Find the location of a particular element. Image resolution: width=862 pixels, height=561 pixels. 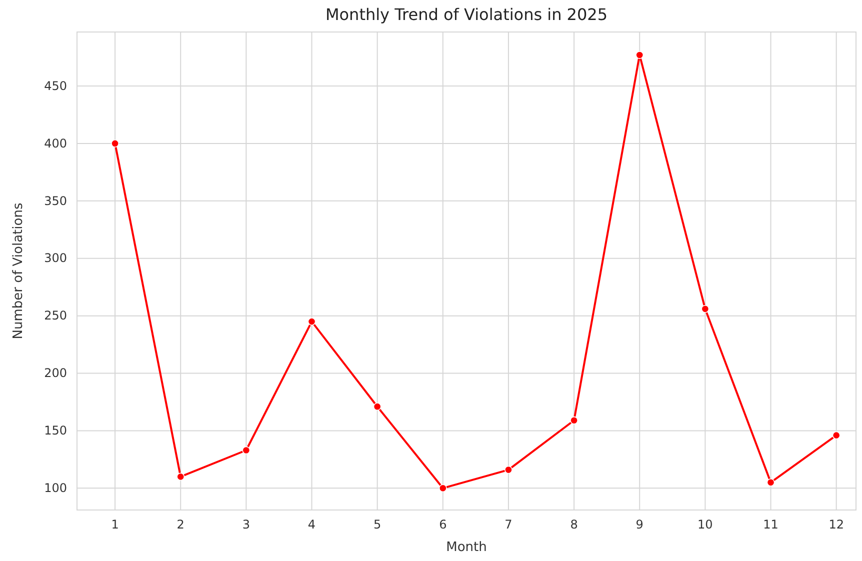

y-tick-label: 250 is located at coordinates (55, 315).